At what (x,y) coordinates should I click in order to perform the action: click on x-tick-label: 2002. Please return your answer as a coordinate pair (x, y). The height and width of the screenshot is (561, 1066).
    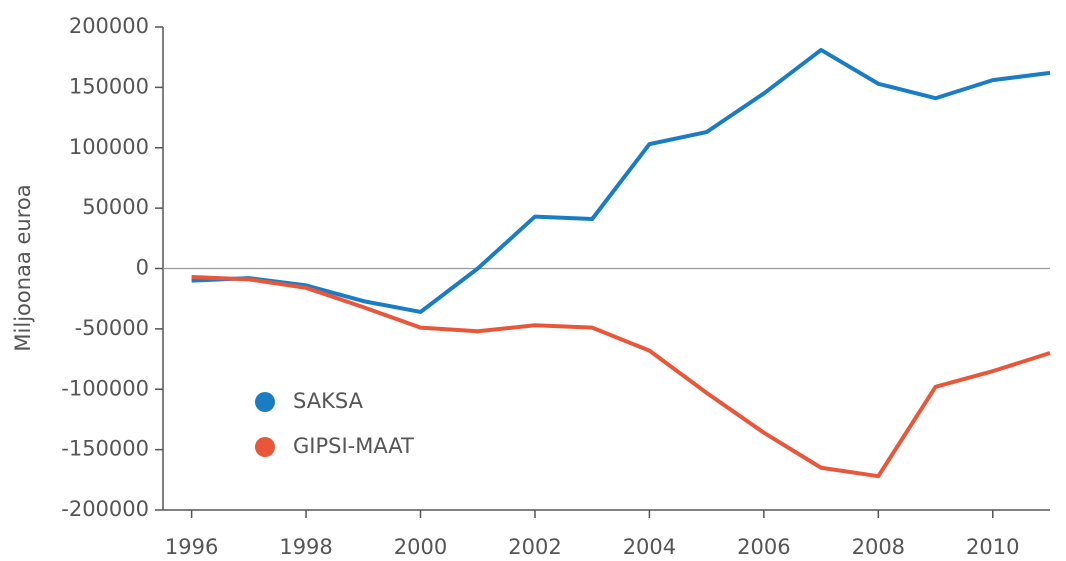
    Looking at the image, I should click on (534, 547).